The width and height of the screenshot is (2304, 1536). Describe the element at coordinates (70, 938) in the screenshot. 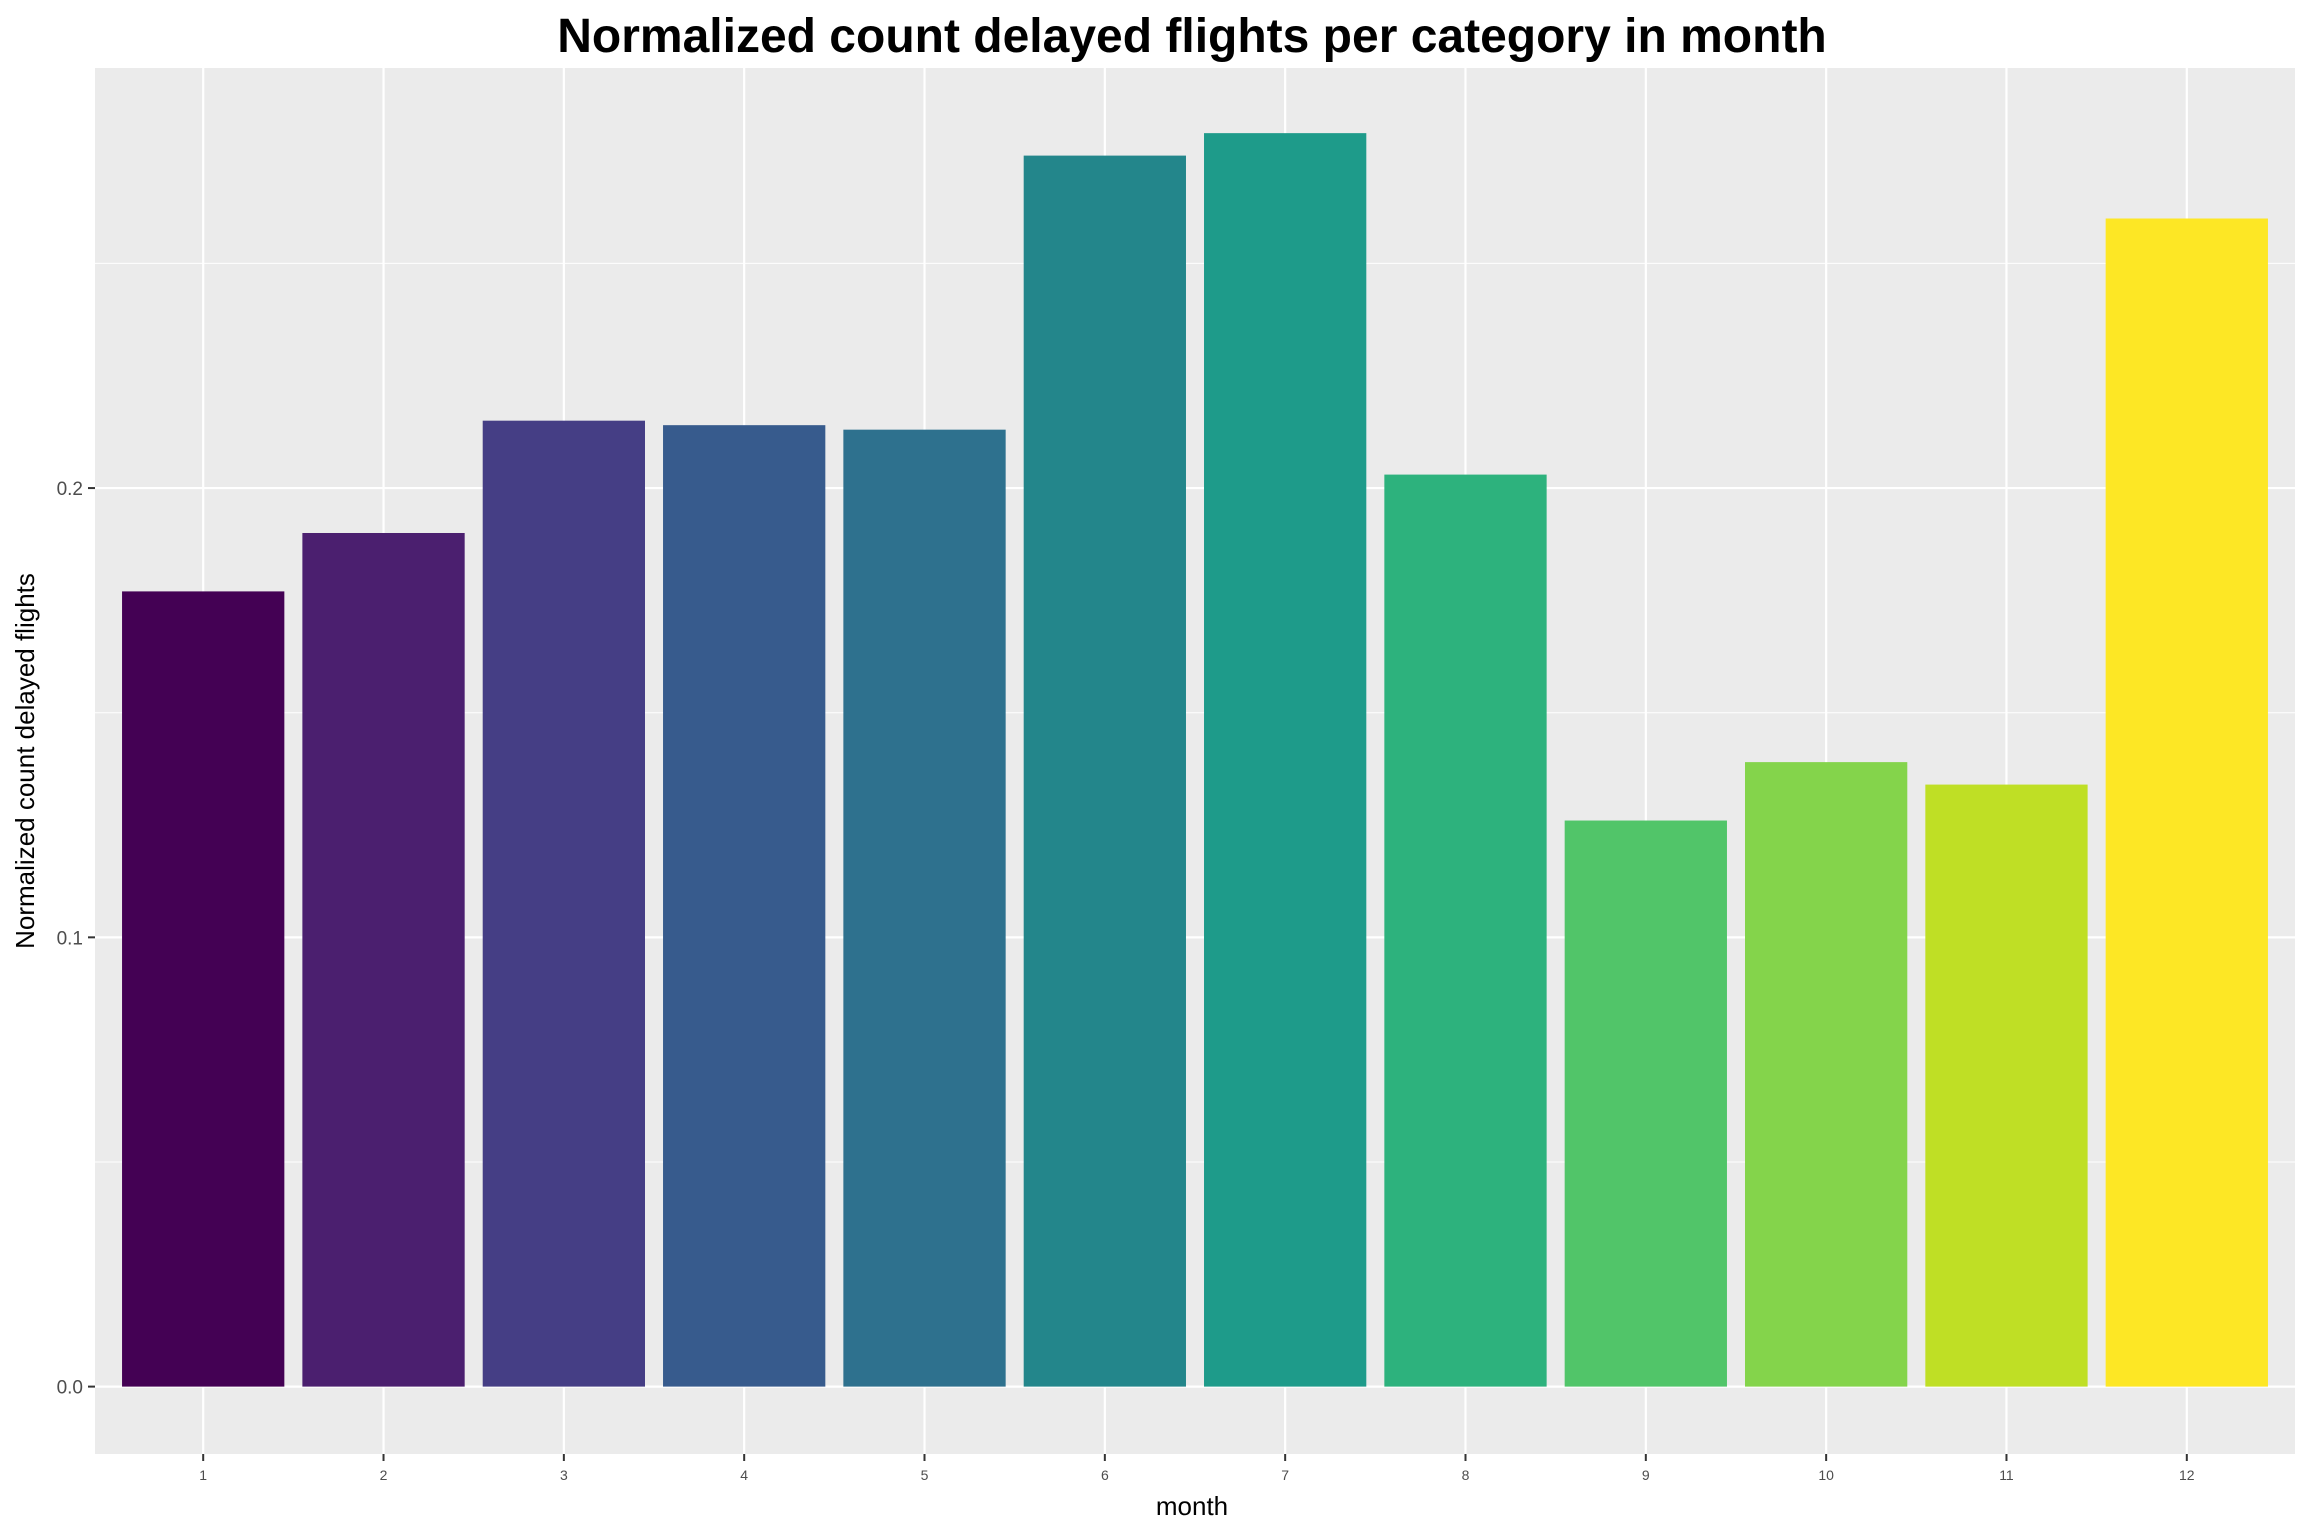

I see `y-tick-label: 0.1` at that location.